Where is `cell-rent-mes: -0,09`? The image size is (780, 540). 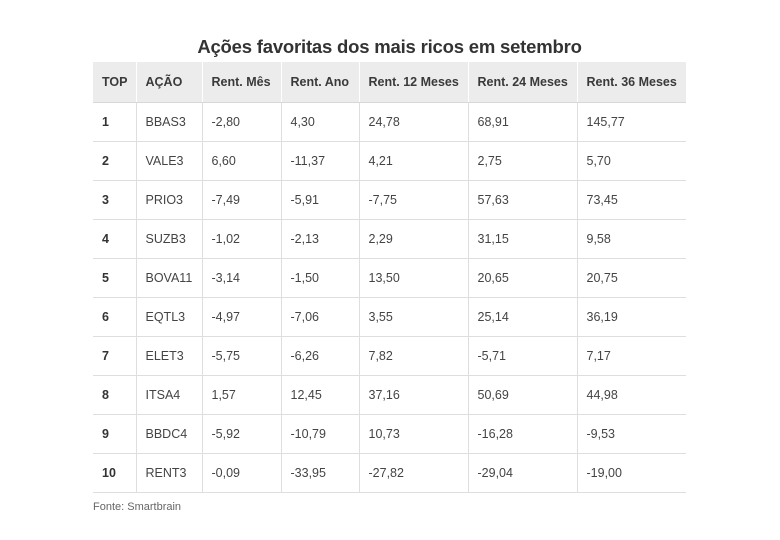
cell-rent-mes: -0,09 is located at coordinates (242, 473).